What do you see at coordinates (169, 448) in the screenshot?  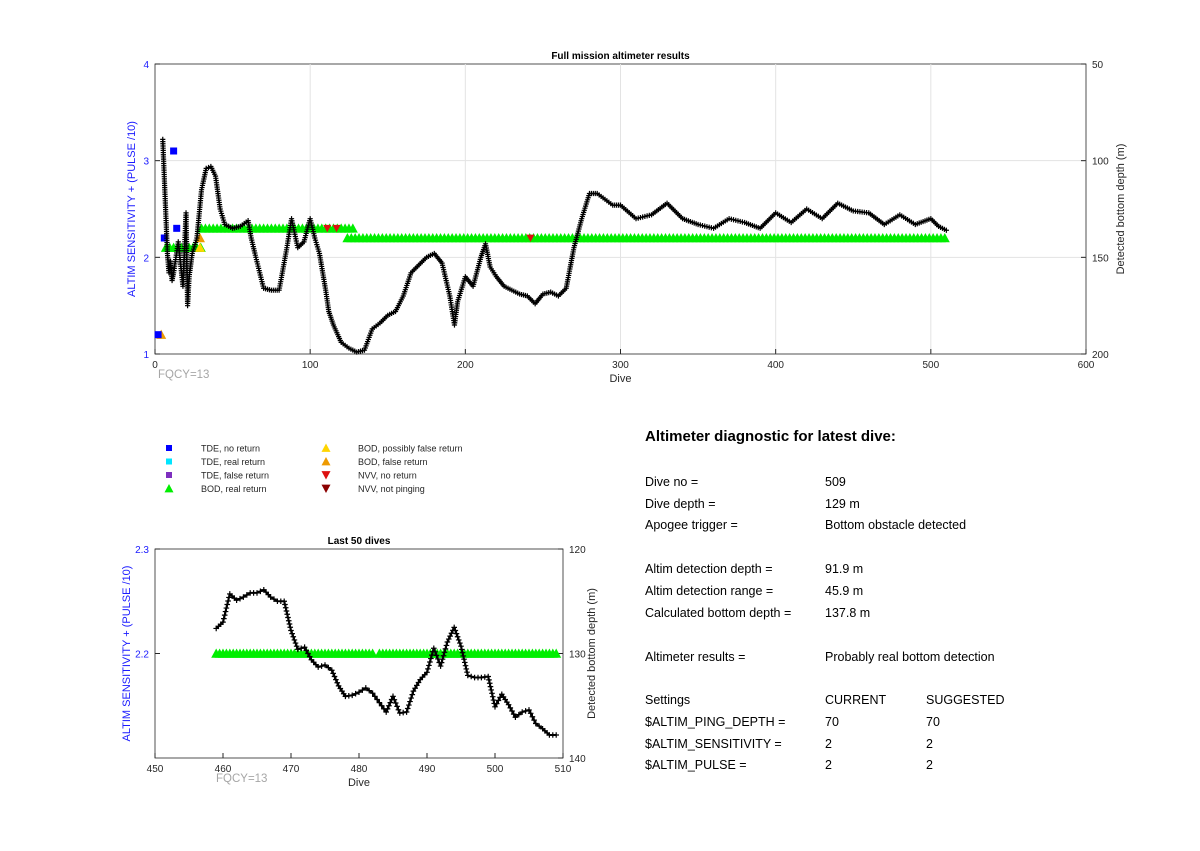 I see `tde-no-return-legend-marker` at bounding box center [169, 448].